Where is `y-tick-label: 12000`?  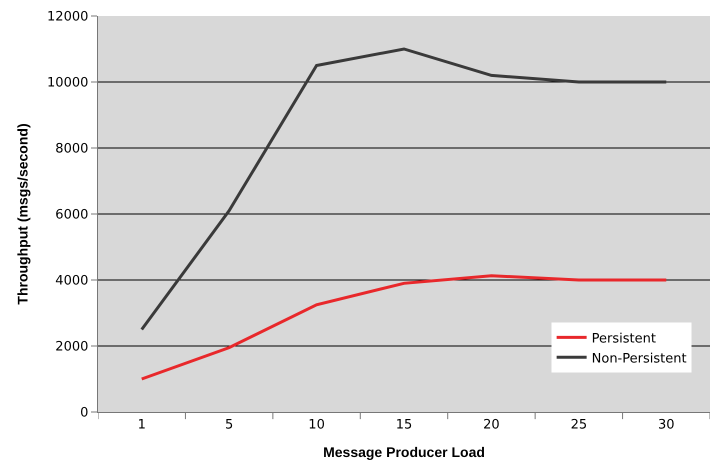 y-tick-label: 12000 is located at coordinates (67, 17).